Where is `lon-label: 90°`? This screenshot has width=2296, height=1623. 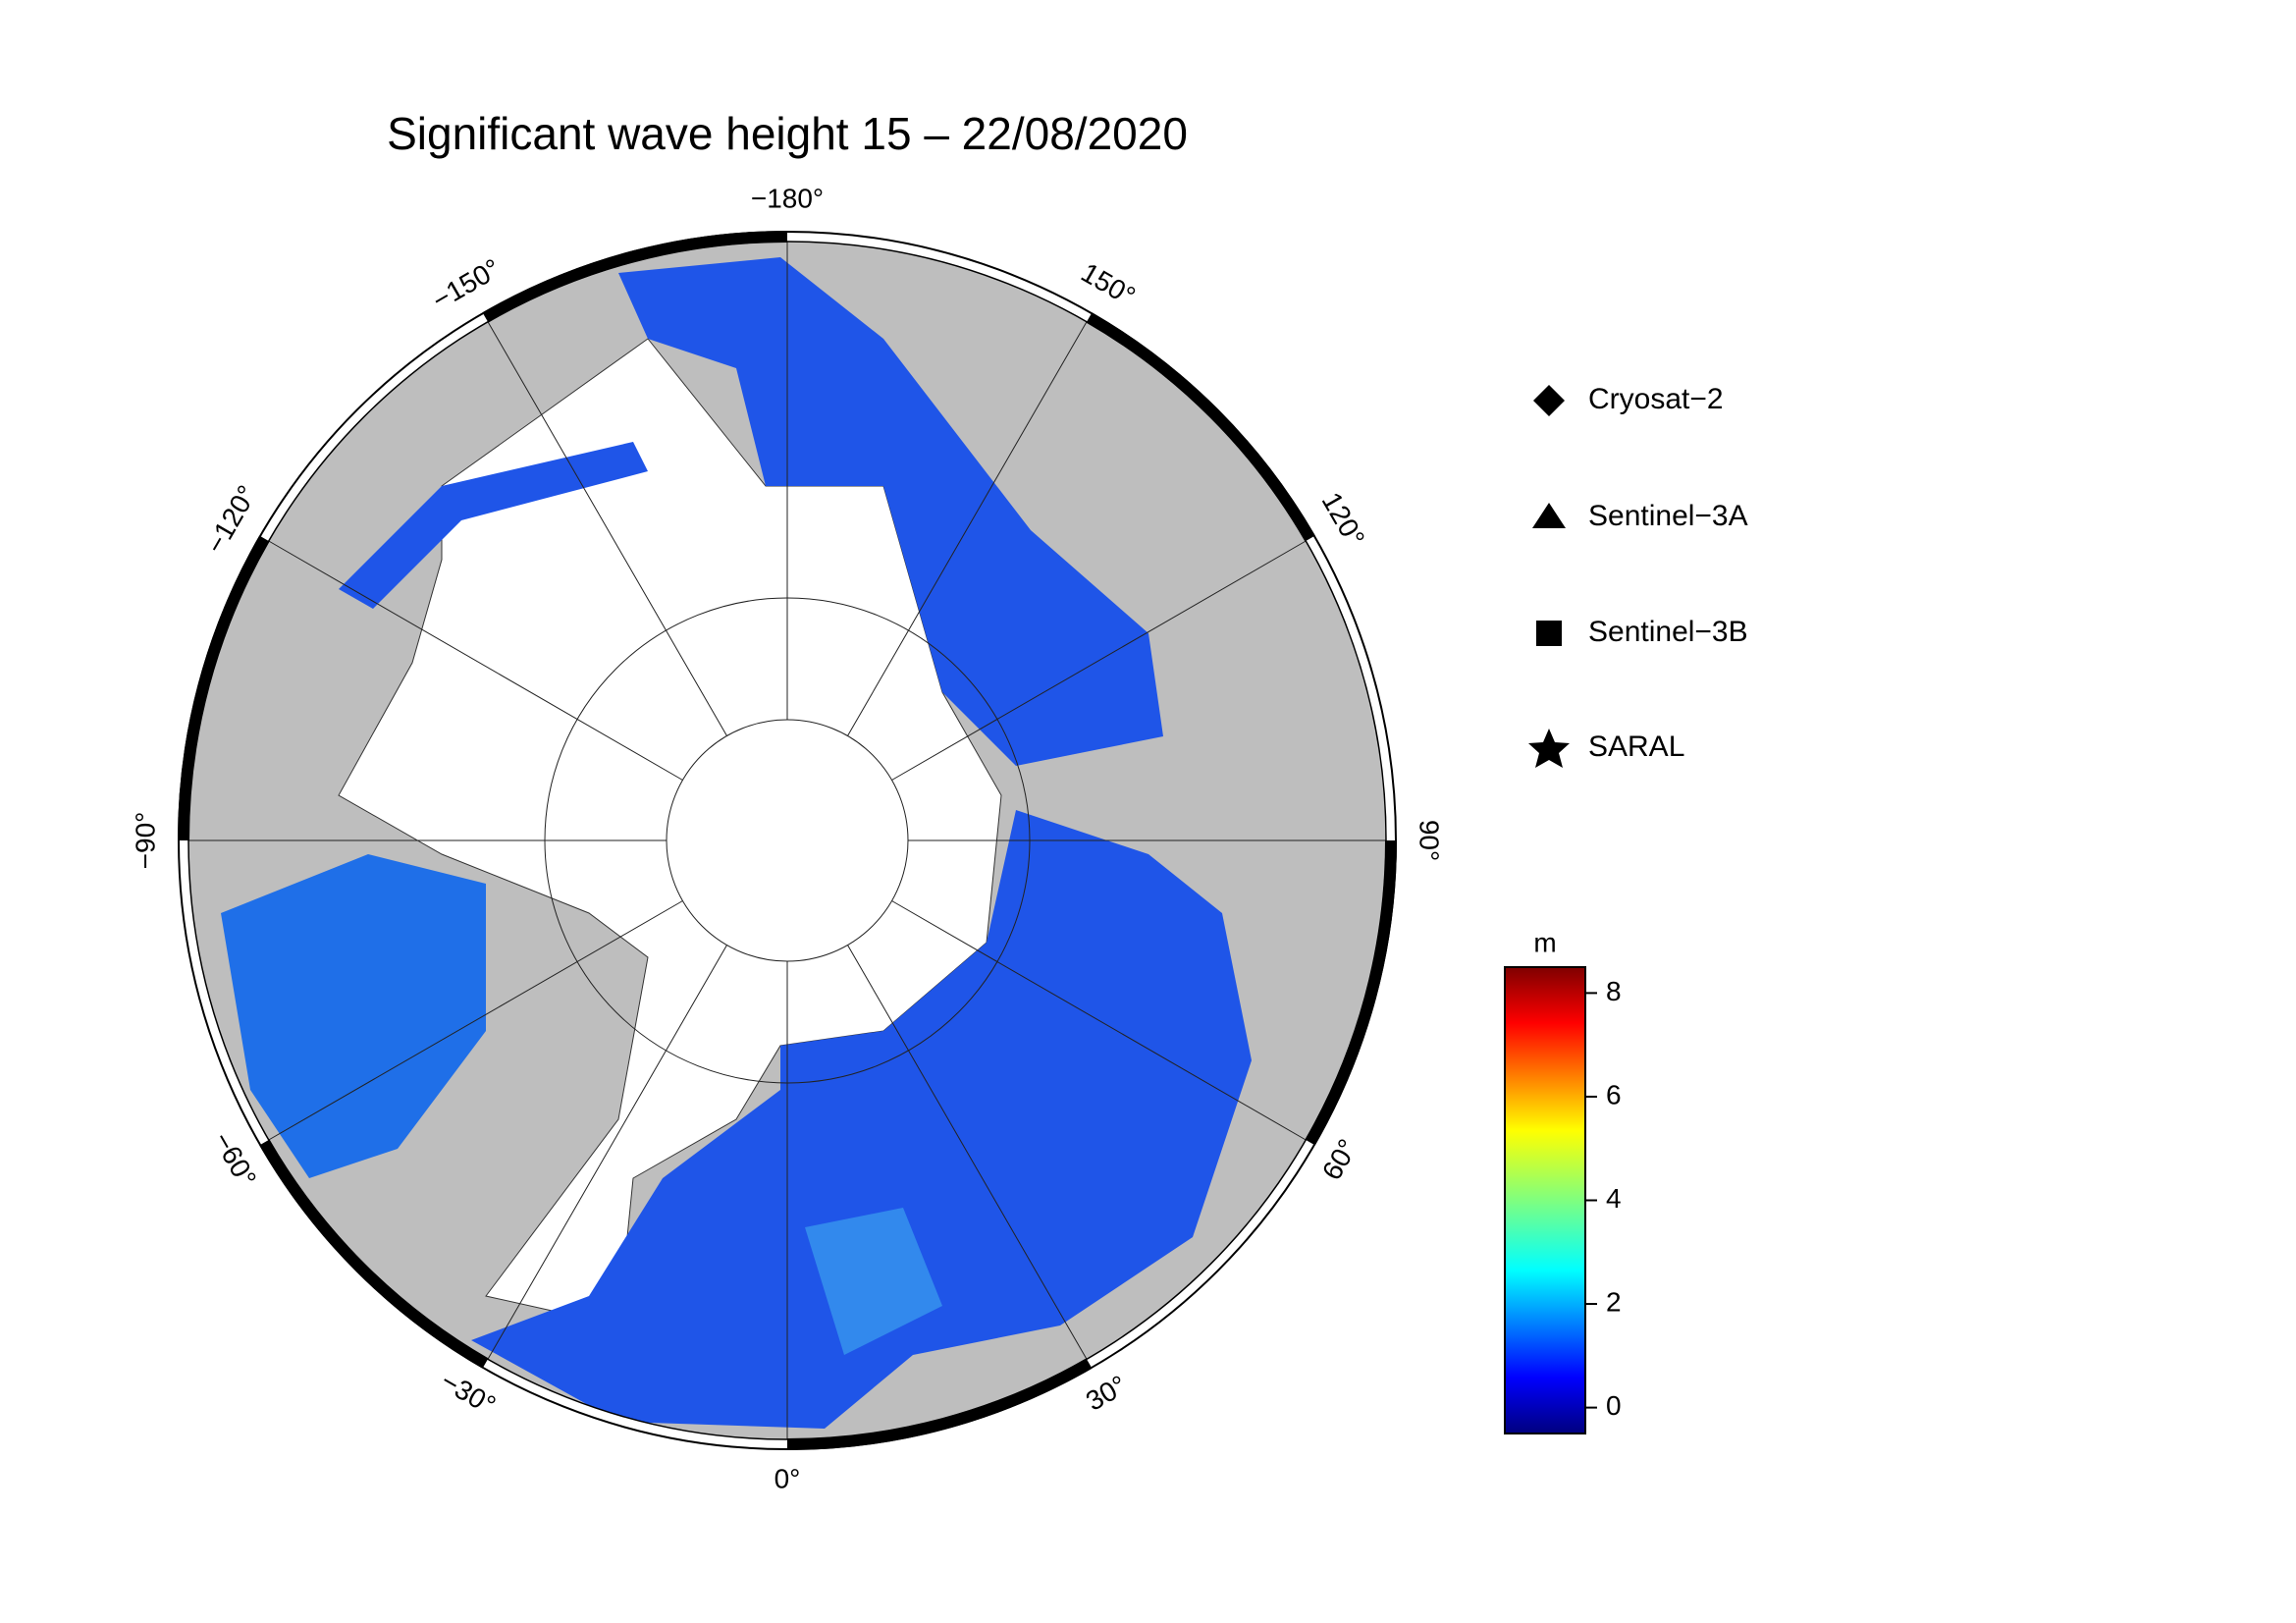 lon-label: 90° is located at coordinates (1430, 840).